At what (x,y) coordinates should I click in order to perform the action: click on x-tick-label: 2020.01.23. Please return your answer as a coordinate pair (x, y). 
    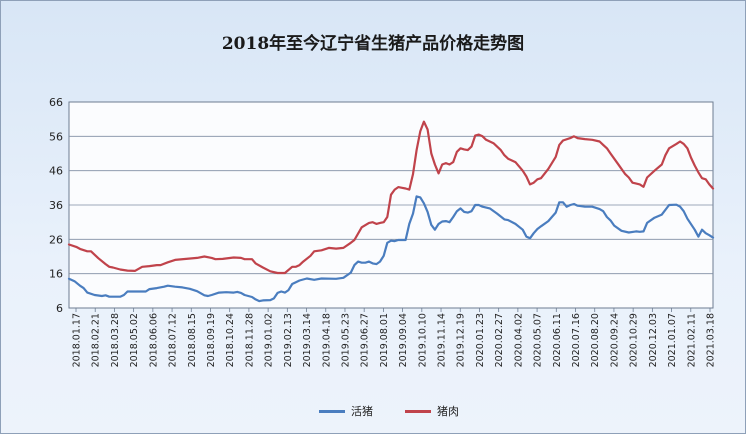
    Looking at the image, I should click on (480, 340).